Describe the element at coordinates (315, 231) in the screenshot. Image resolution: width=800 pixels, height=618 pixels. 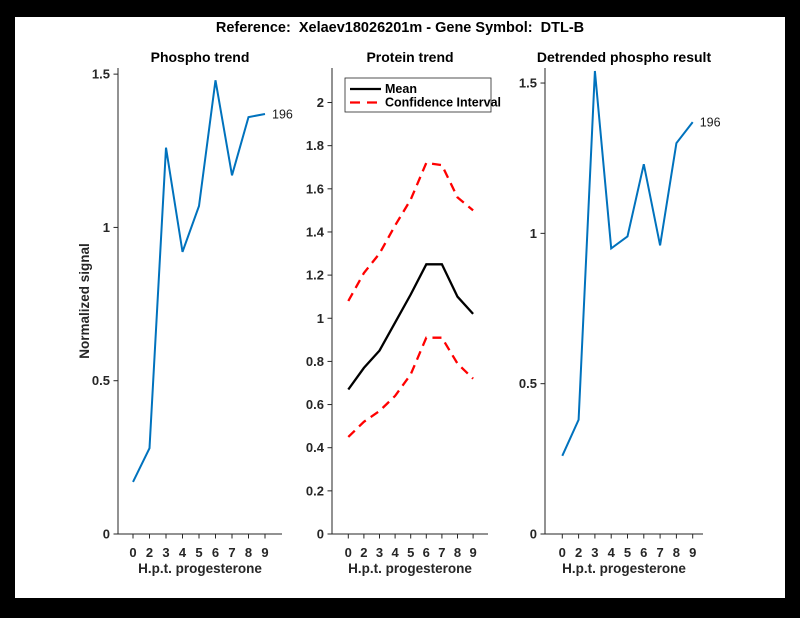
I see `y-tick-label: 1.4` at that location.